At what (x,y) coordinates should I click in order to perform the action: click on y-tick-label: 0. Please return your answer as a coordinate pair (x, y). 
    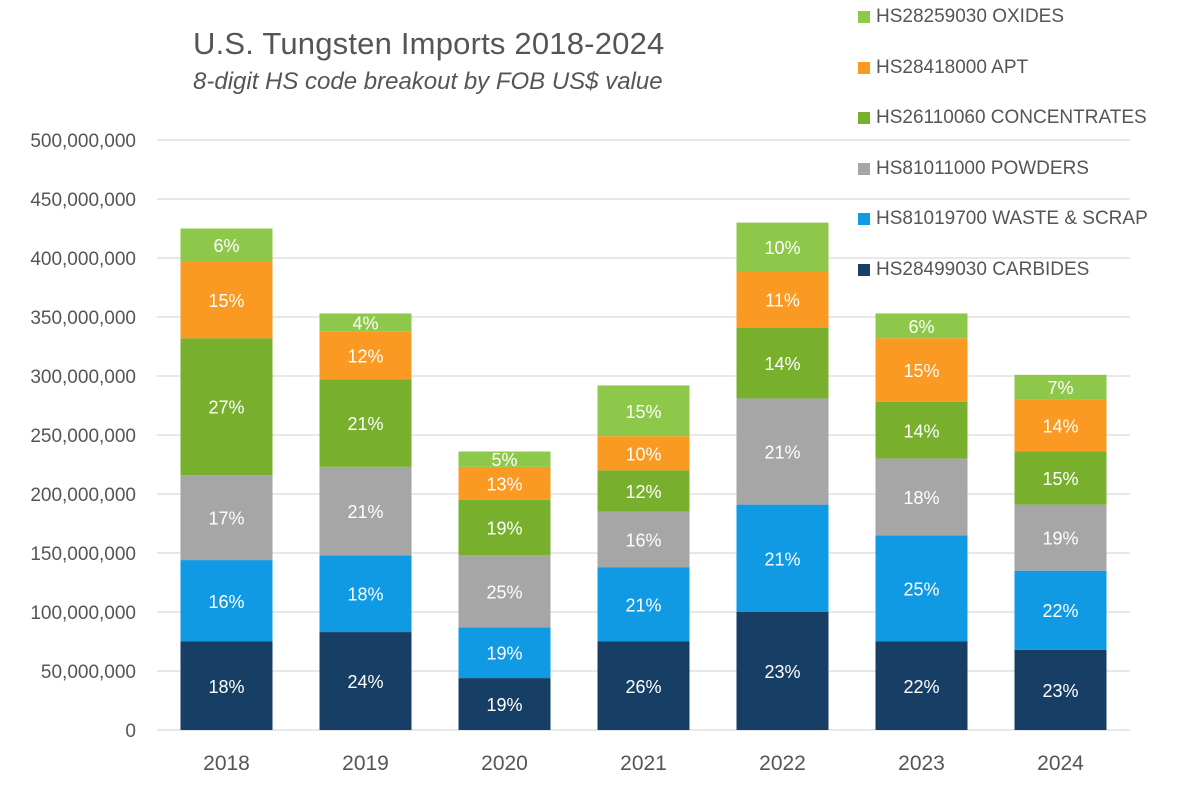
    Looking at the image, I should click on (130, 731).